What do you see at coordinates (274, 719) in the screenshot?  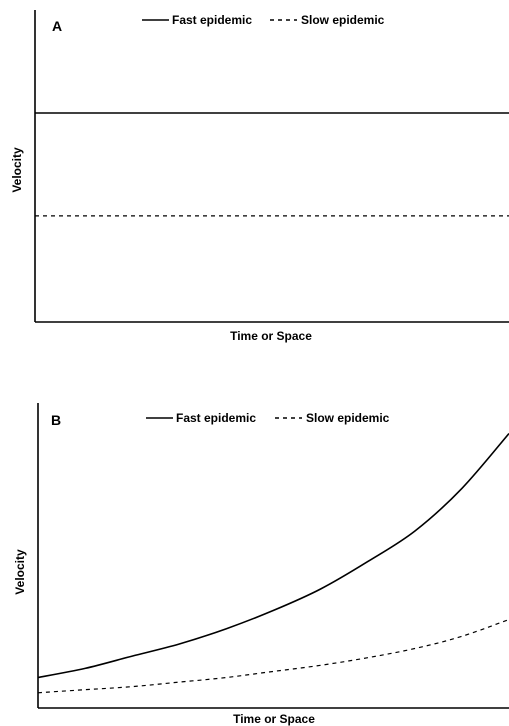 I see `panel-b-x-axis-label: Time or Space` at bounding box center [274, 719].